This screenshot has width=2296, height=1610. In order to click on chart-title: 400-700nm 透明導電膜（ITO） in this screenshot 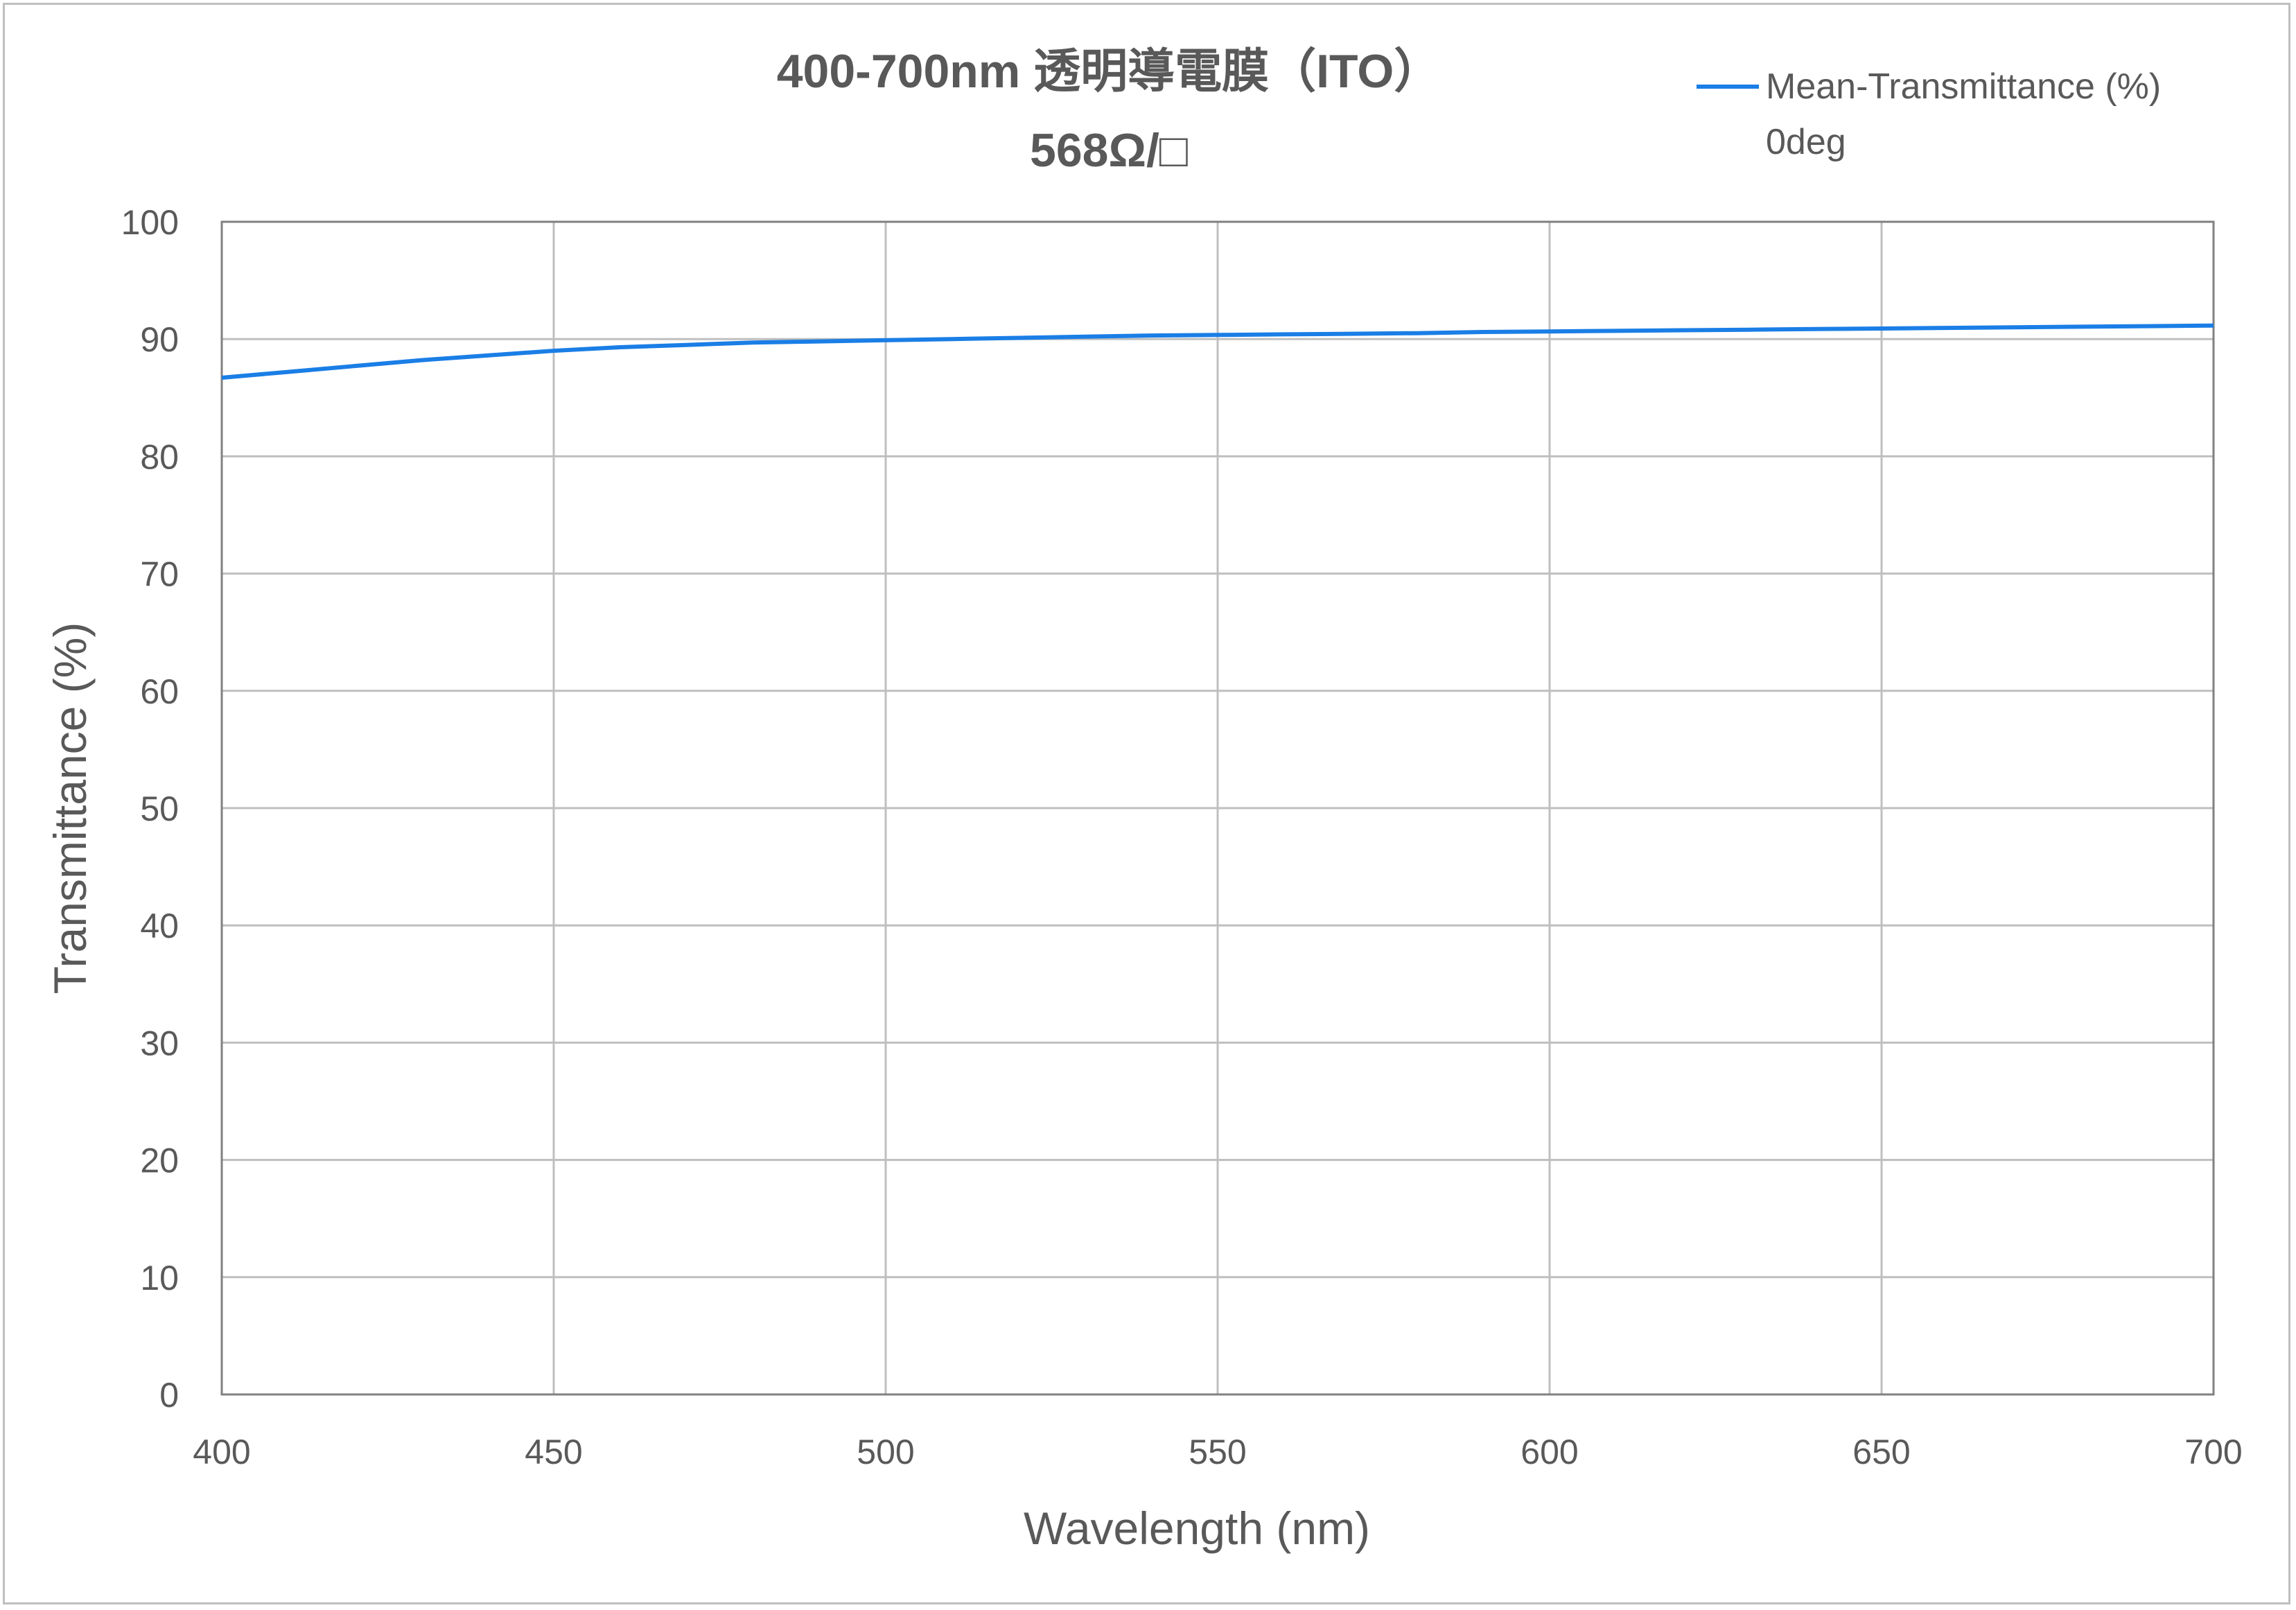, I will do `click(1109, 71)`.